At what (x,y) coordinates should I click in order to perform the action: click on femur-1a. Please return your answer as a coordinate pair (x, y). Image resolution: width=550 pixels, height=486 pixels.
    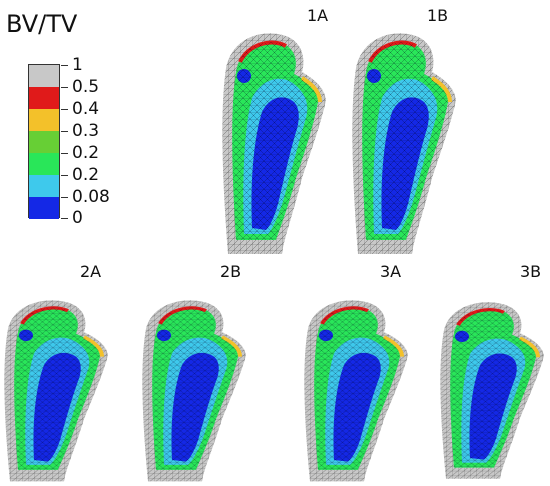
    Looking at the image, I should click on (274, 143).